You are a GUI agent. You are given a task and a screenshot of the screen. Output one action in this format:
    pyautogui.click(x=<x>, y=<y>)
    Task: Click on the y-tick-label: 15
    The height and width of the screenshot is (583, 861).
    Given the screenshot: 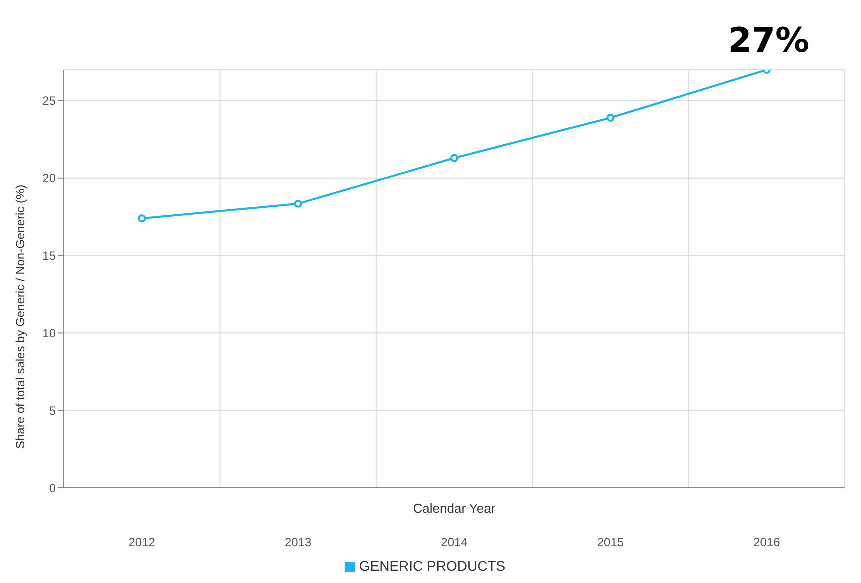 What is the action you would take?
    pyautogui.click(x=49, y=256)
    